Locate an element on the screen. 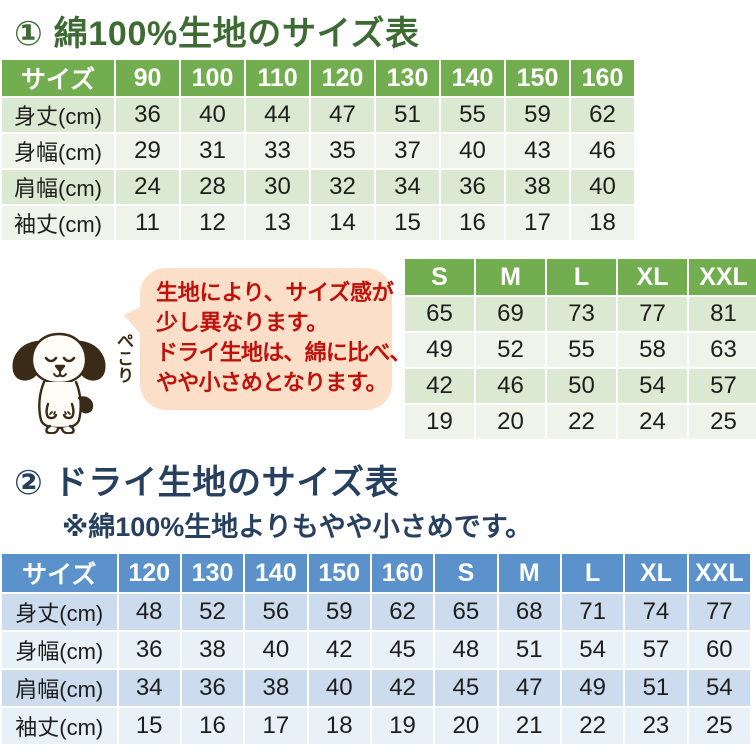  cell: 77 is located at coordinates (652, 314).